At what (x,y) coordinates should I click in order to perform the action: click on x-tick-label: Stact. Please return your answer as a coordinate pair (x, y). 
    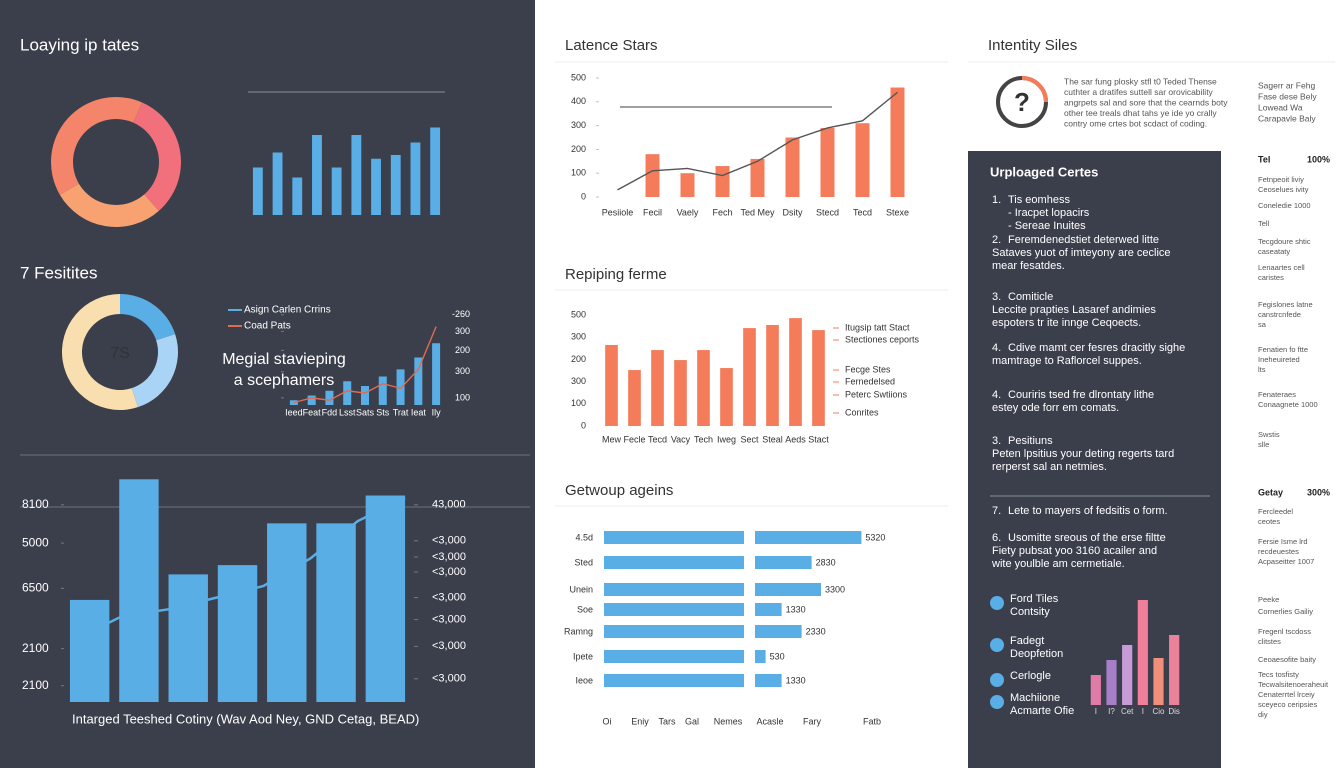
    Looking at the image, I should click on (818, 439).